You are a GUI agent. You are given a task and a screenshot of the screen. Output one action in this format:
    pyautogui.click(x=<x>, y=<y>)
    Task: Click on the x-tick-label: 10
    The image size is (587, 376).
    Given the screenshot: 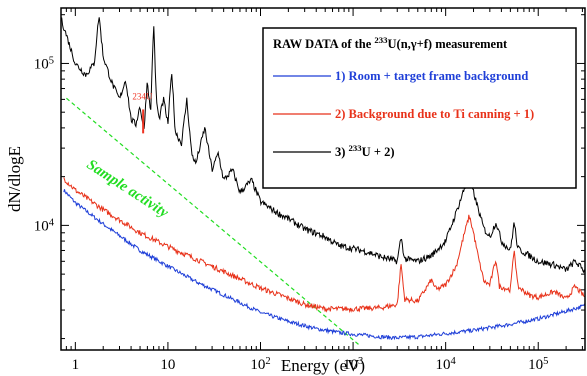 What is the action you would take?
    pyautogui.click(x=167, y=365)
    